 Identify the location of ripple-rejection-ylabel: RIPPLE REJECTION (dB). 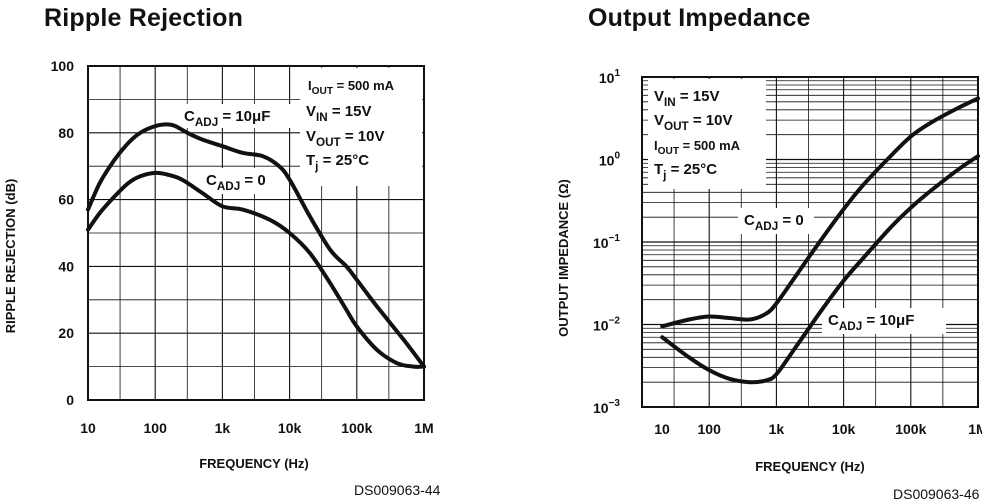
(10, 256).